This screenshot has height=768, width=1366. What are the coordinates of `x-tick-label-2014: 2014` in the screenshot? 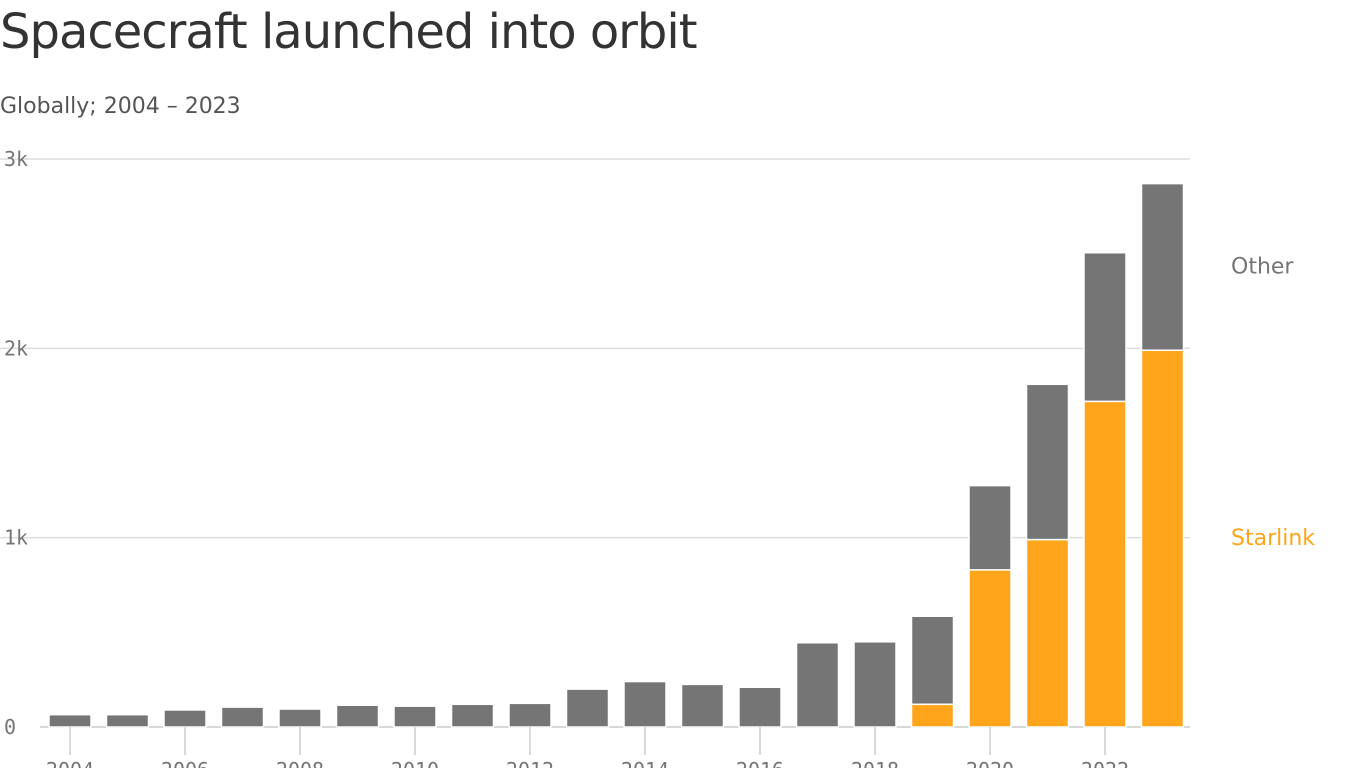 It's located at (645, 763).